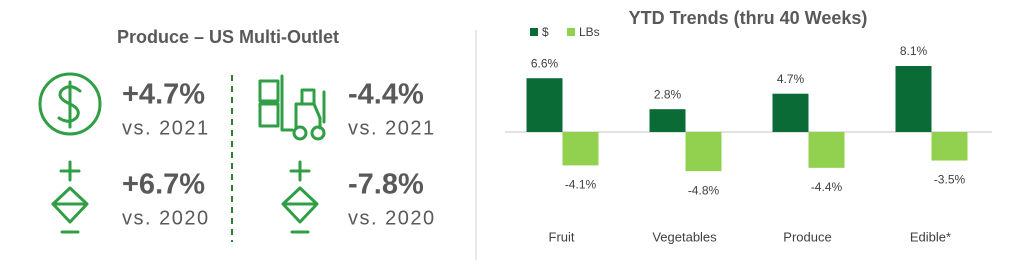 The image size is (1009, 276). What do you see at coordinates (827, 187) in the screenshot?
I see `value-label: -4.4%` at bounding box center [827, 187].